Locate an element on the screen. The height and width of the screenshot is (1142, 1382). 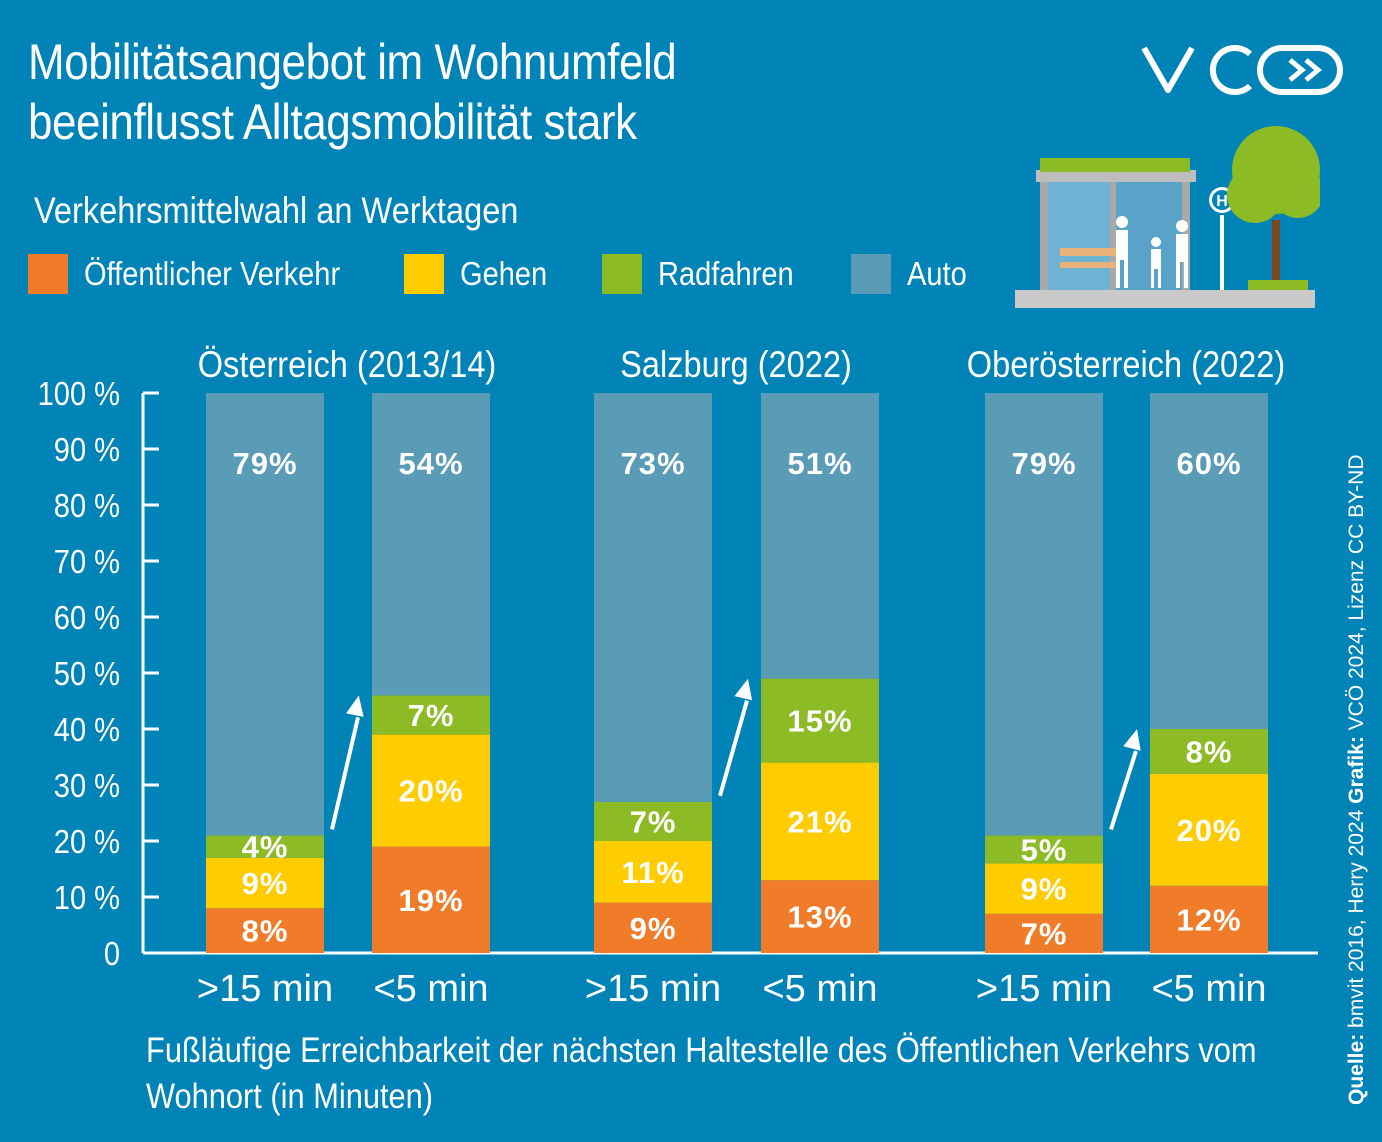
legend-swatch-gehen is located at coordinates (424, 274).